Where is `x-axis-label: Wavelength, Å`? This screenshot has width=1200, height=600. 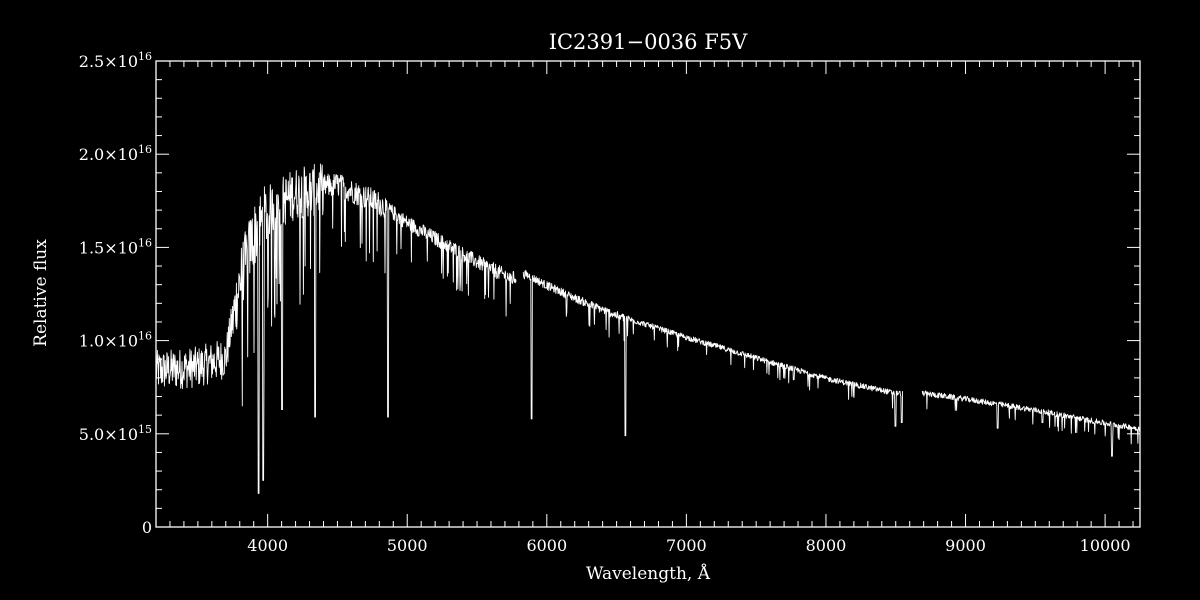
x-axis-label: Wavelength, Å is located at coordinates (648, 573).